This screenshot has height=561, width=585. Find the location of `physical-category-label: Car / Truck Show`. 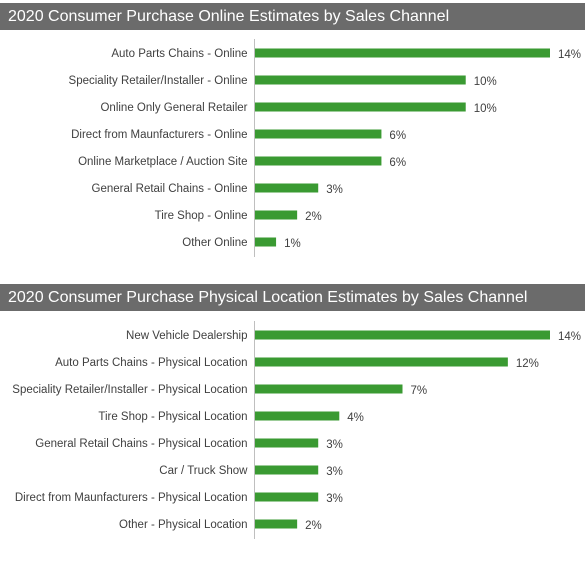

physical-category-label: Car / Truck Show is located at coordinates (203, 471).